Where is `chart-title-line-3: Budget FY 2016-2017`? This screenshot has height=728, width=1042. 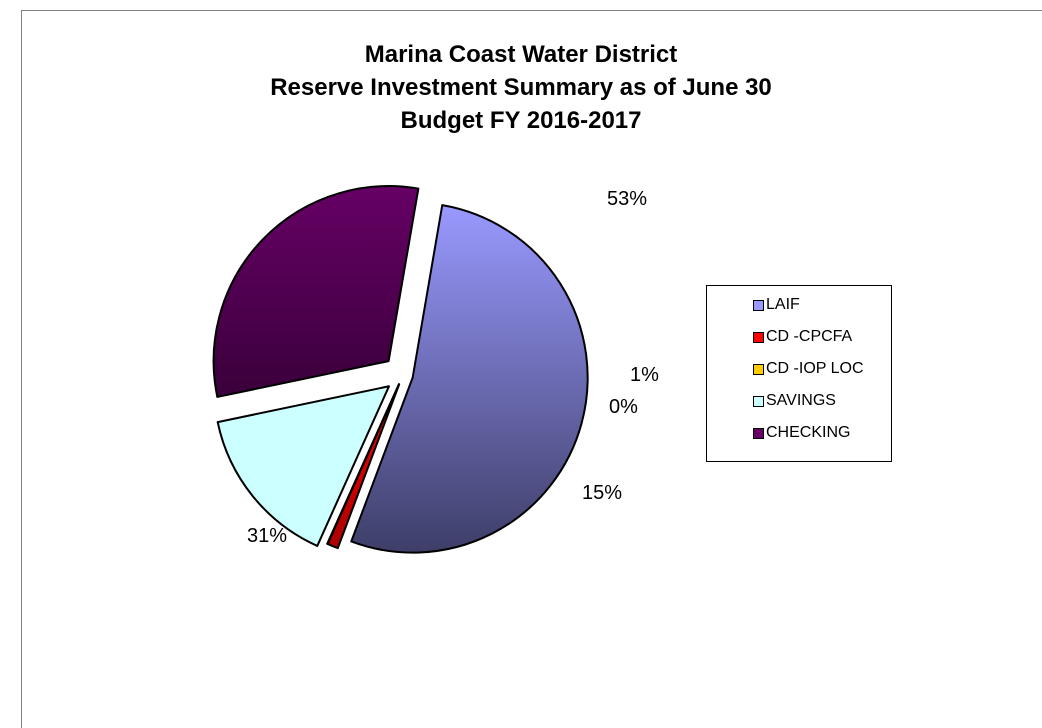
chart-title-line-3: Budget FY 2016-2017 is located at coordinates (521, 120).